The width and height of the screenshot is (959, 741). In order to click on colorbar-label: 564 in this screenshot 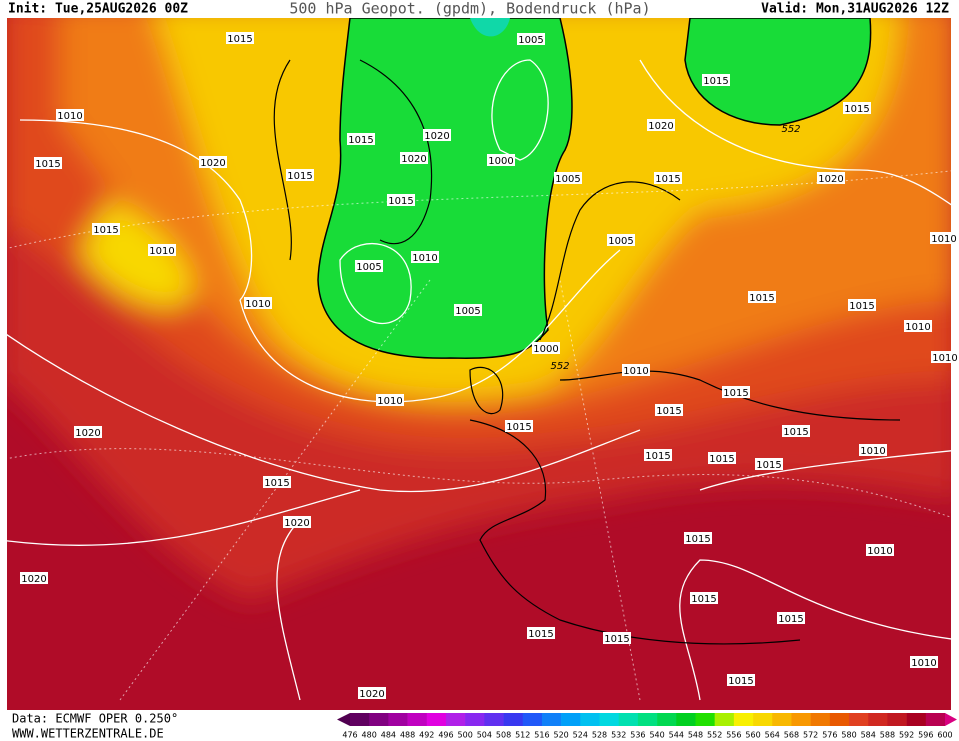, I will do `click(772, 735)`.